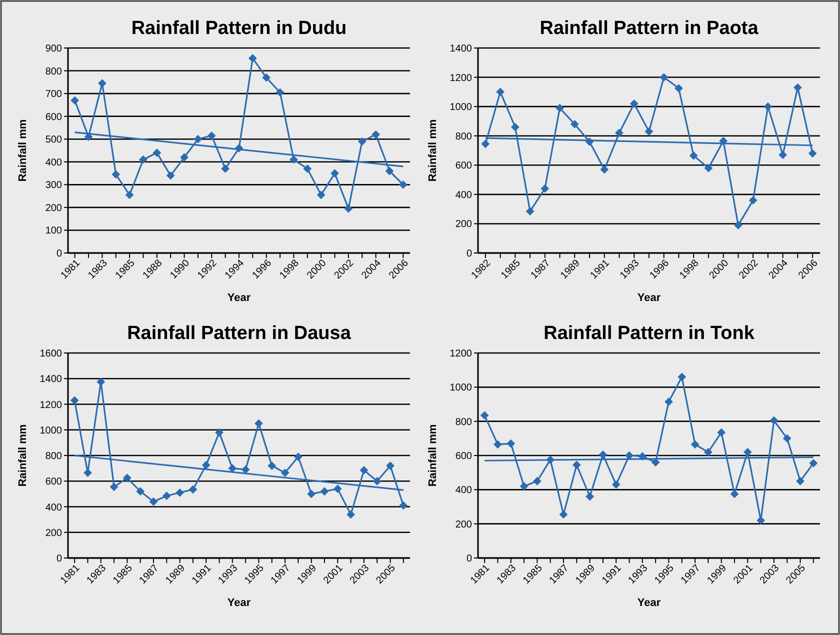  Describe the element at coordinates (239, 333) in the screenshot. I see `chart-title: Rainfall Pattern in Dausa` at that location.